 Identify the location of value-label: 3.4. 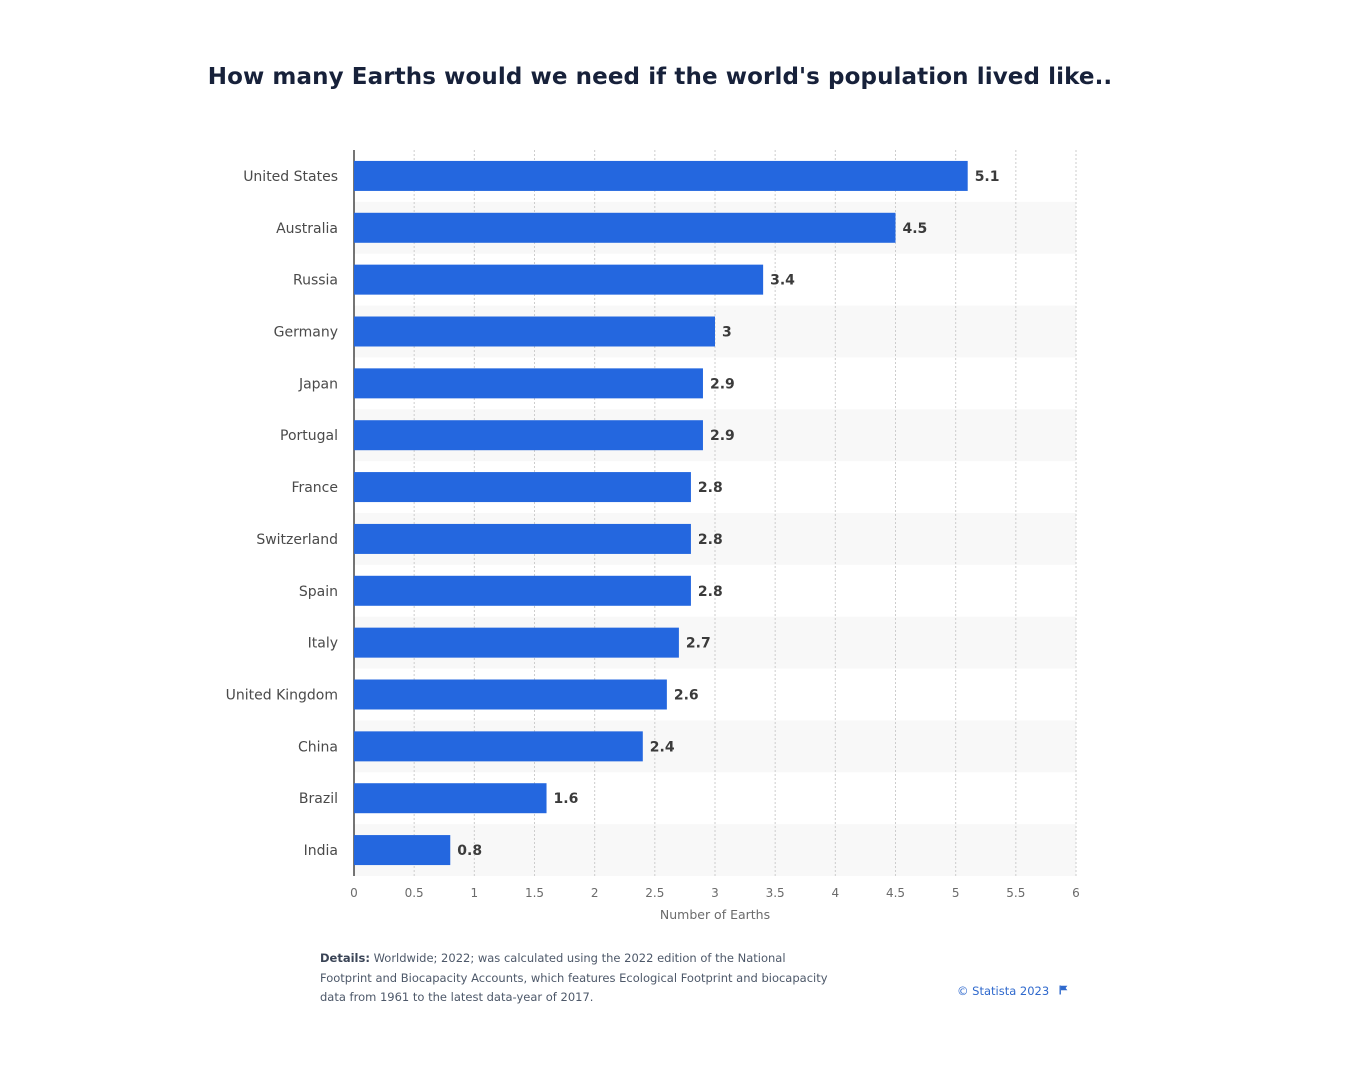
(782, 281).